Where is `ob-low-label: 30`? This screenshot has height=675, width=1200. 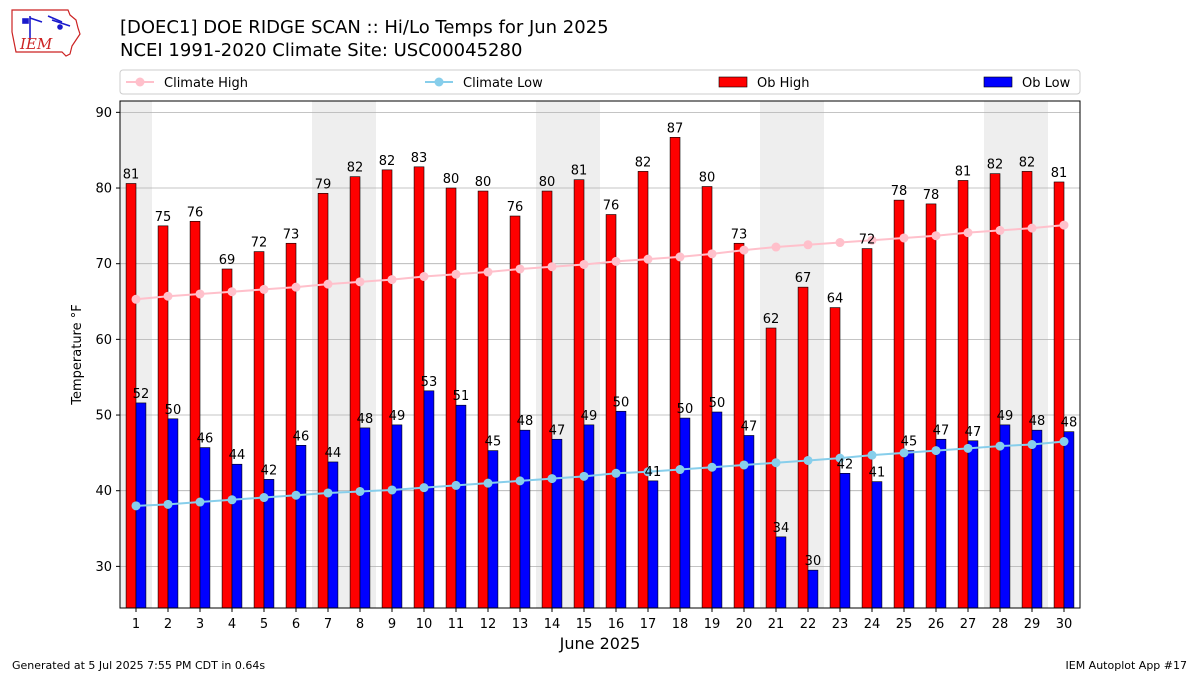 ob-low-label: 30 is located at coordinates (813, 561).